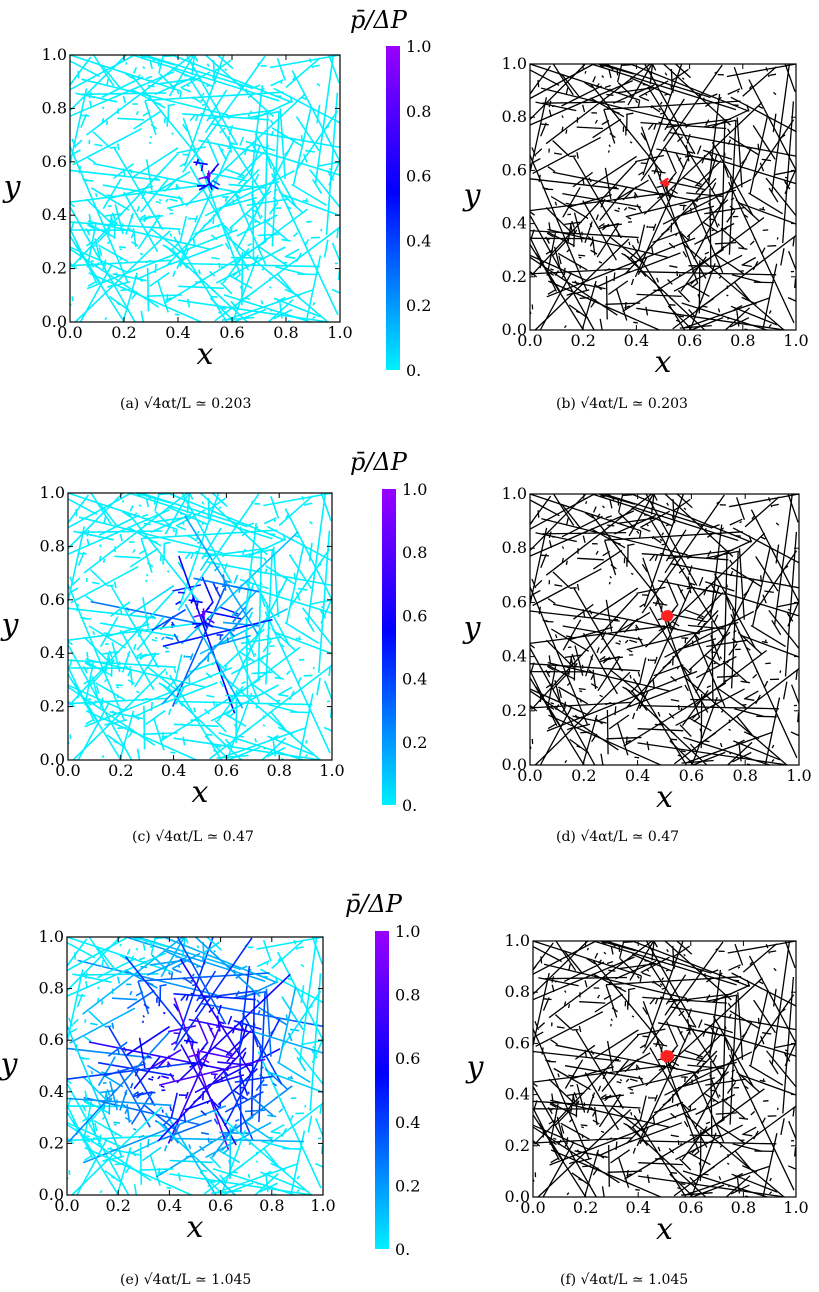 The height and width of the screenshot is (1292, 819). I want to click on colorbar-tick-label: 0.6, so click(414, 615).